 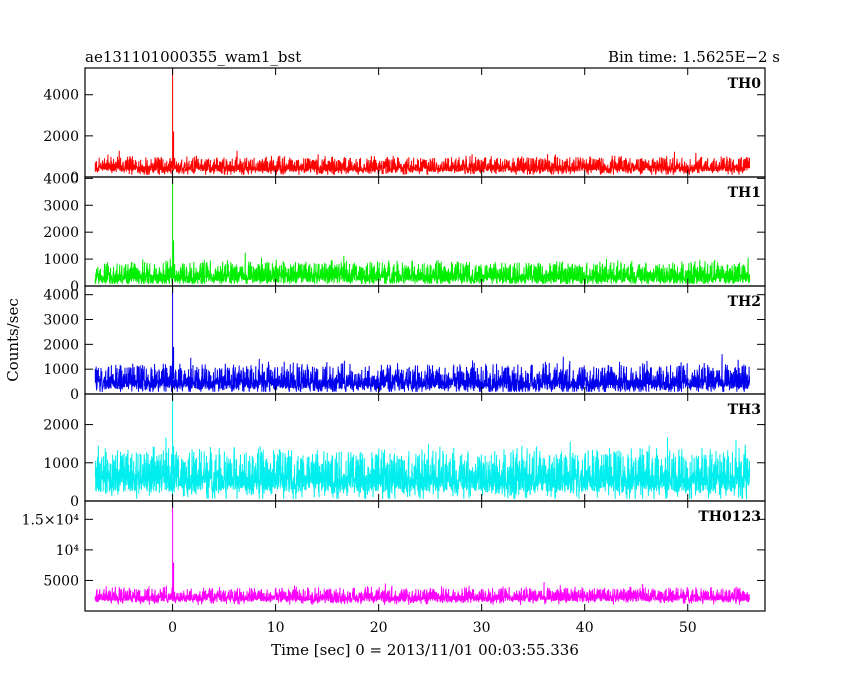 I want to click on x-tick-label: 10, so click(x=276, y=628).